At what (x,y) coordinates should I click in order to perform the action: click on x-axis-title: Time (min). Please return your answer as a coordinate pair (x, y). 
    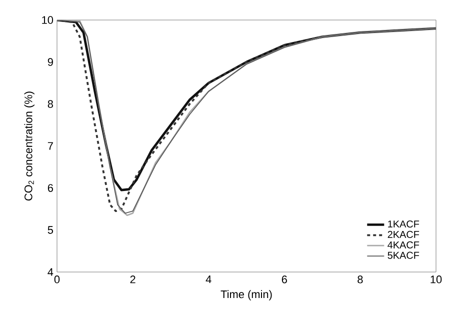
    Looking at the image, I should click on (246, 295).